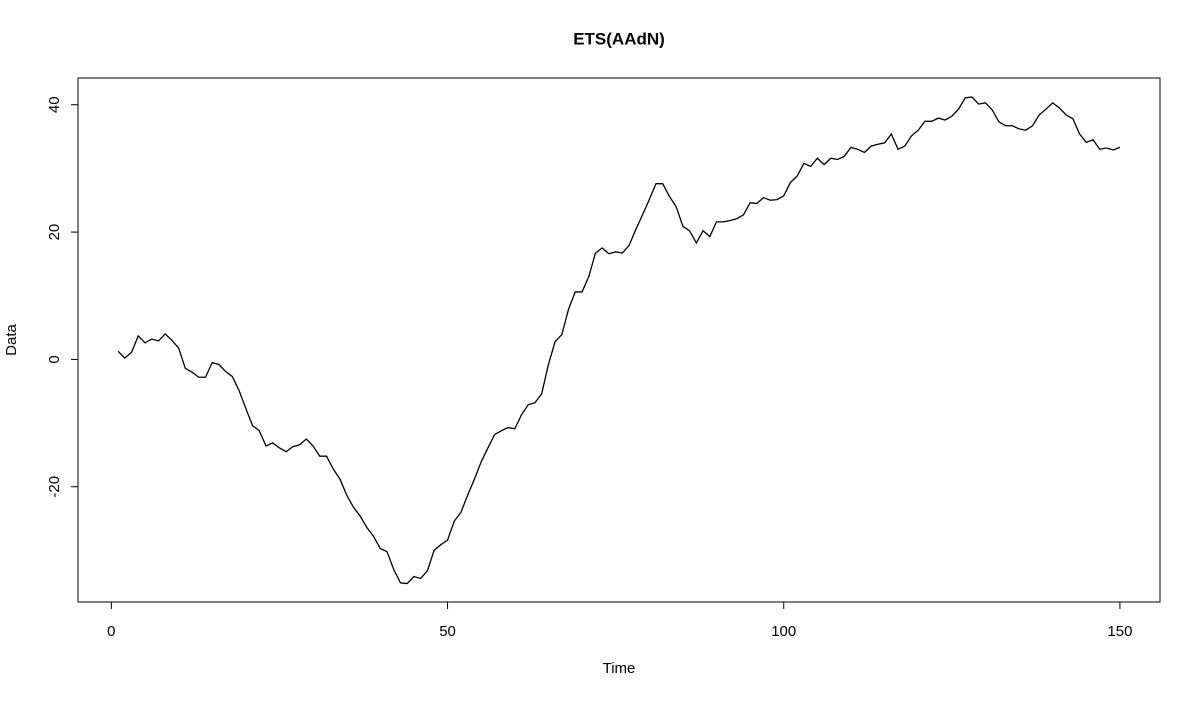  Describe the element at coordinates (447, 631) in the screenshot. I see `x-tick-label: 50` at that location.